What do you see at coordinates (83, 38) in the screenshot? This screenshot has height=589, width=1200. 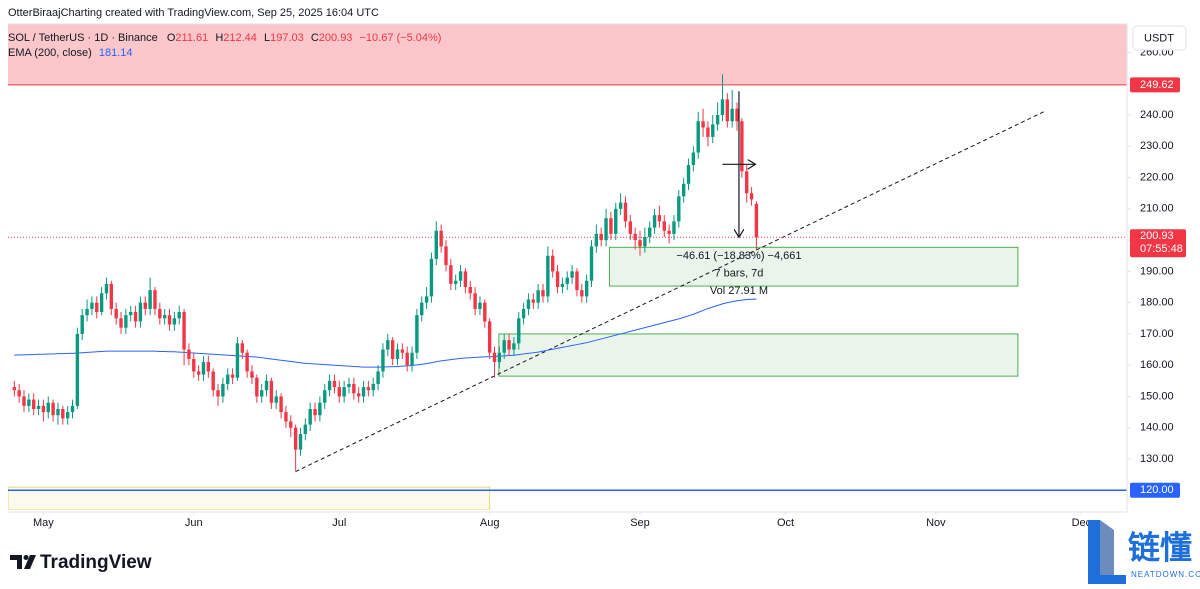 I see `symbol: SOL / TetherUS · 1D · Binance` at bounding box center [83, 38].